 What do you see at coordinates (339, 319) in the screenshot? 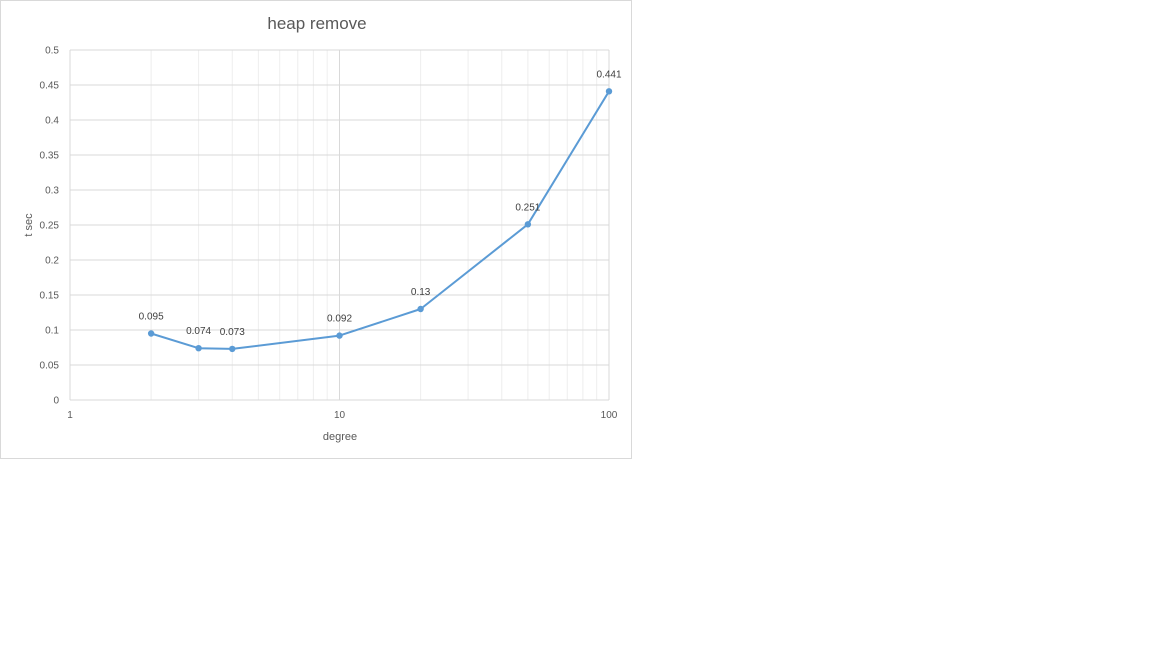
I see `data-label: 0.092` at bounding box center [339, 319].